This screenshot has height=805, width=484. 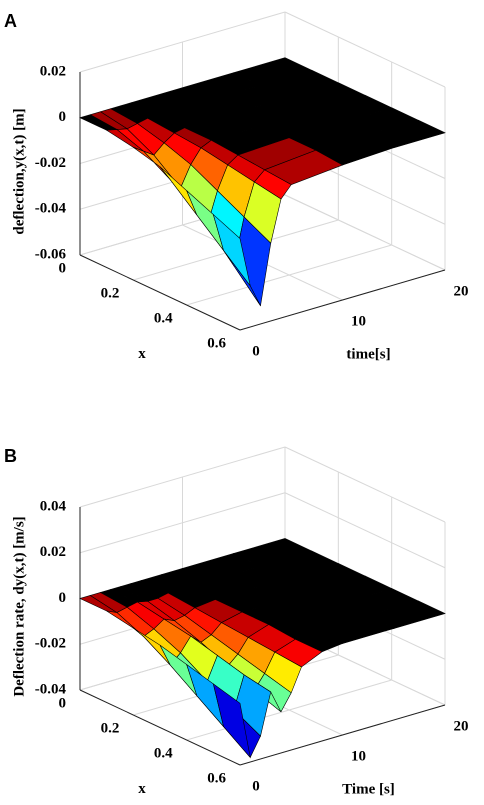 What do you see at coordinates (10, 456) in the screenshot?
I see `panel-label: B` at bounding box center [10, 456].